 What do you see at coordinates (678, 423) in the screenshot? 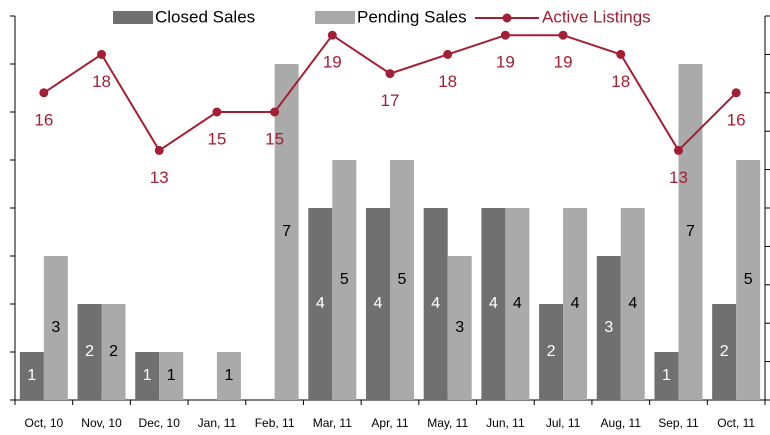
I see `x-tick-label: Sep, 11` at bounding box center [678, 423].